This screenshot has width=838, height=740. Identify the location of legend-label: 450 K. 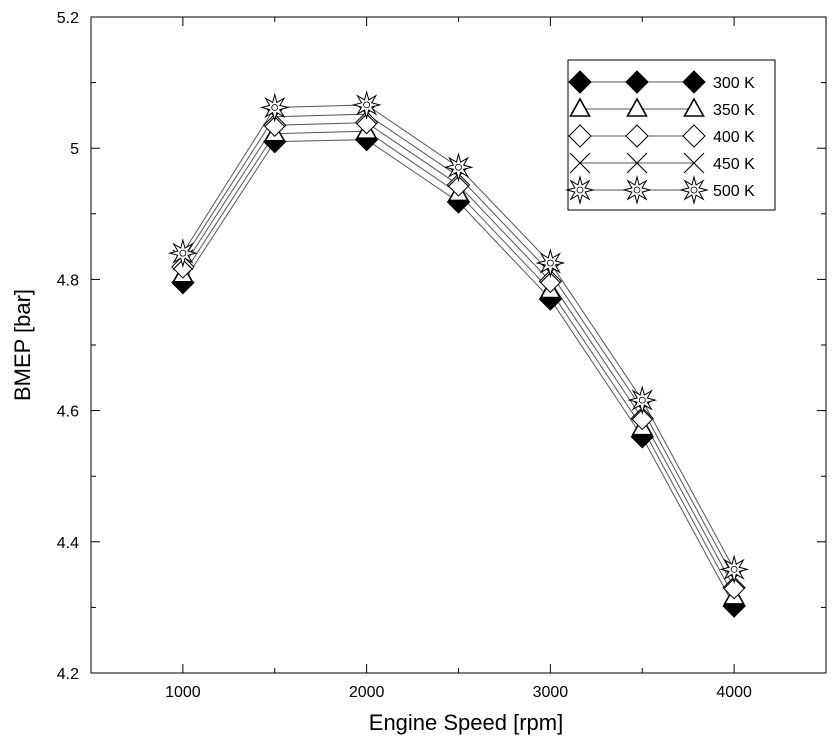
(734, 164).